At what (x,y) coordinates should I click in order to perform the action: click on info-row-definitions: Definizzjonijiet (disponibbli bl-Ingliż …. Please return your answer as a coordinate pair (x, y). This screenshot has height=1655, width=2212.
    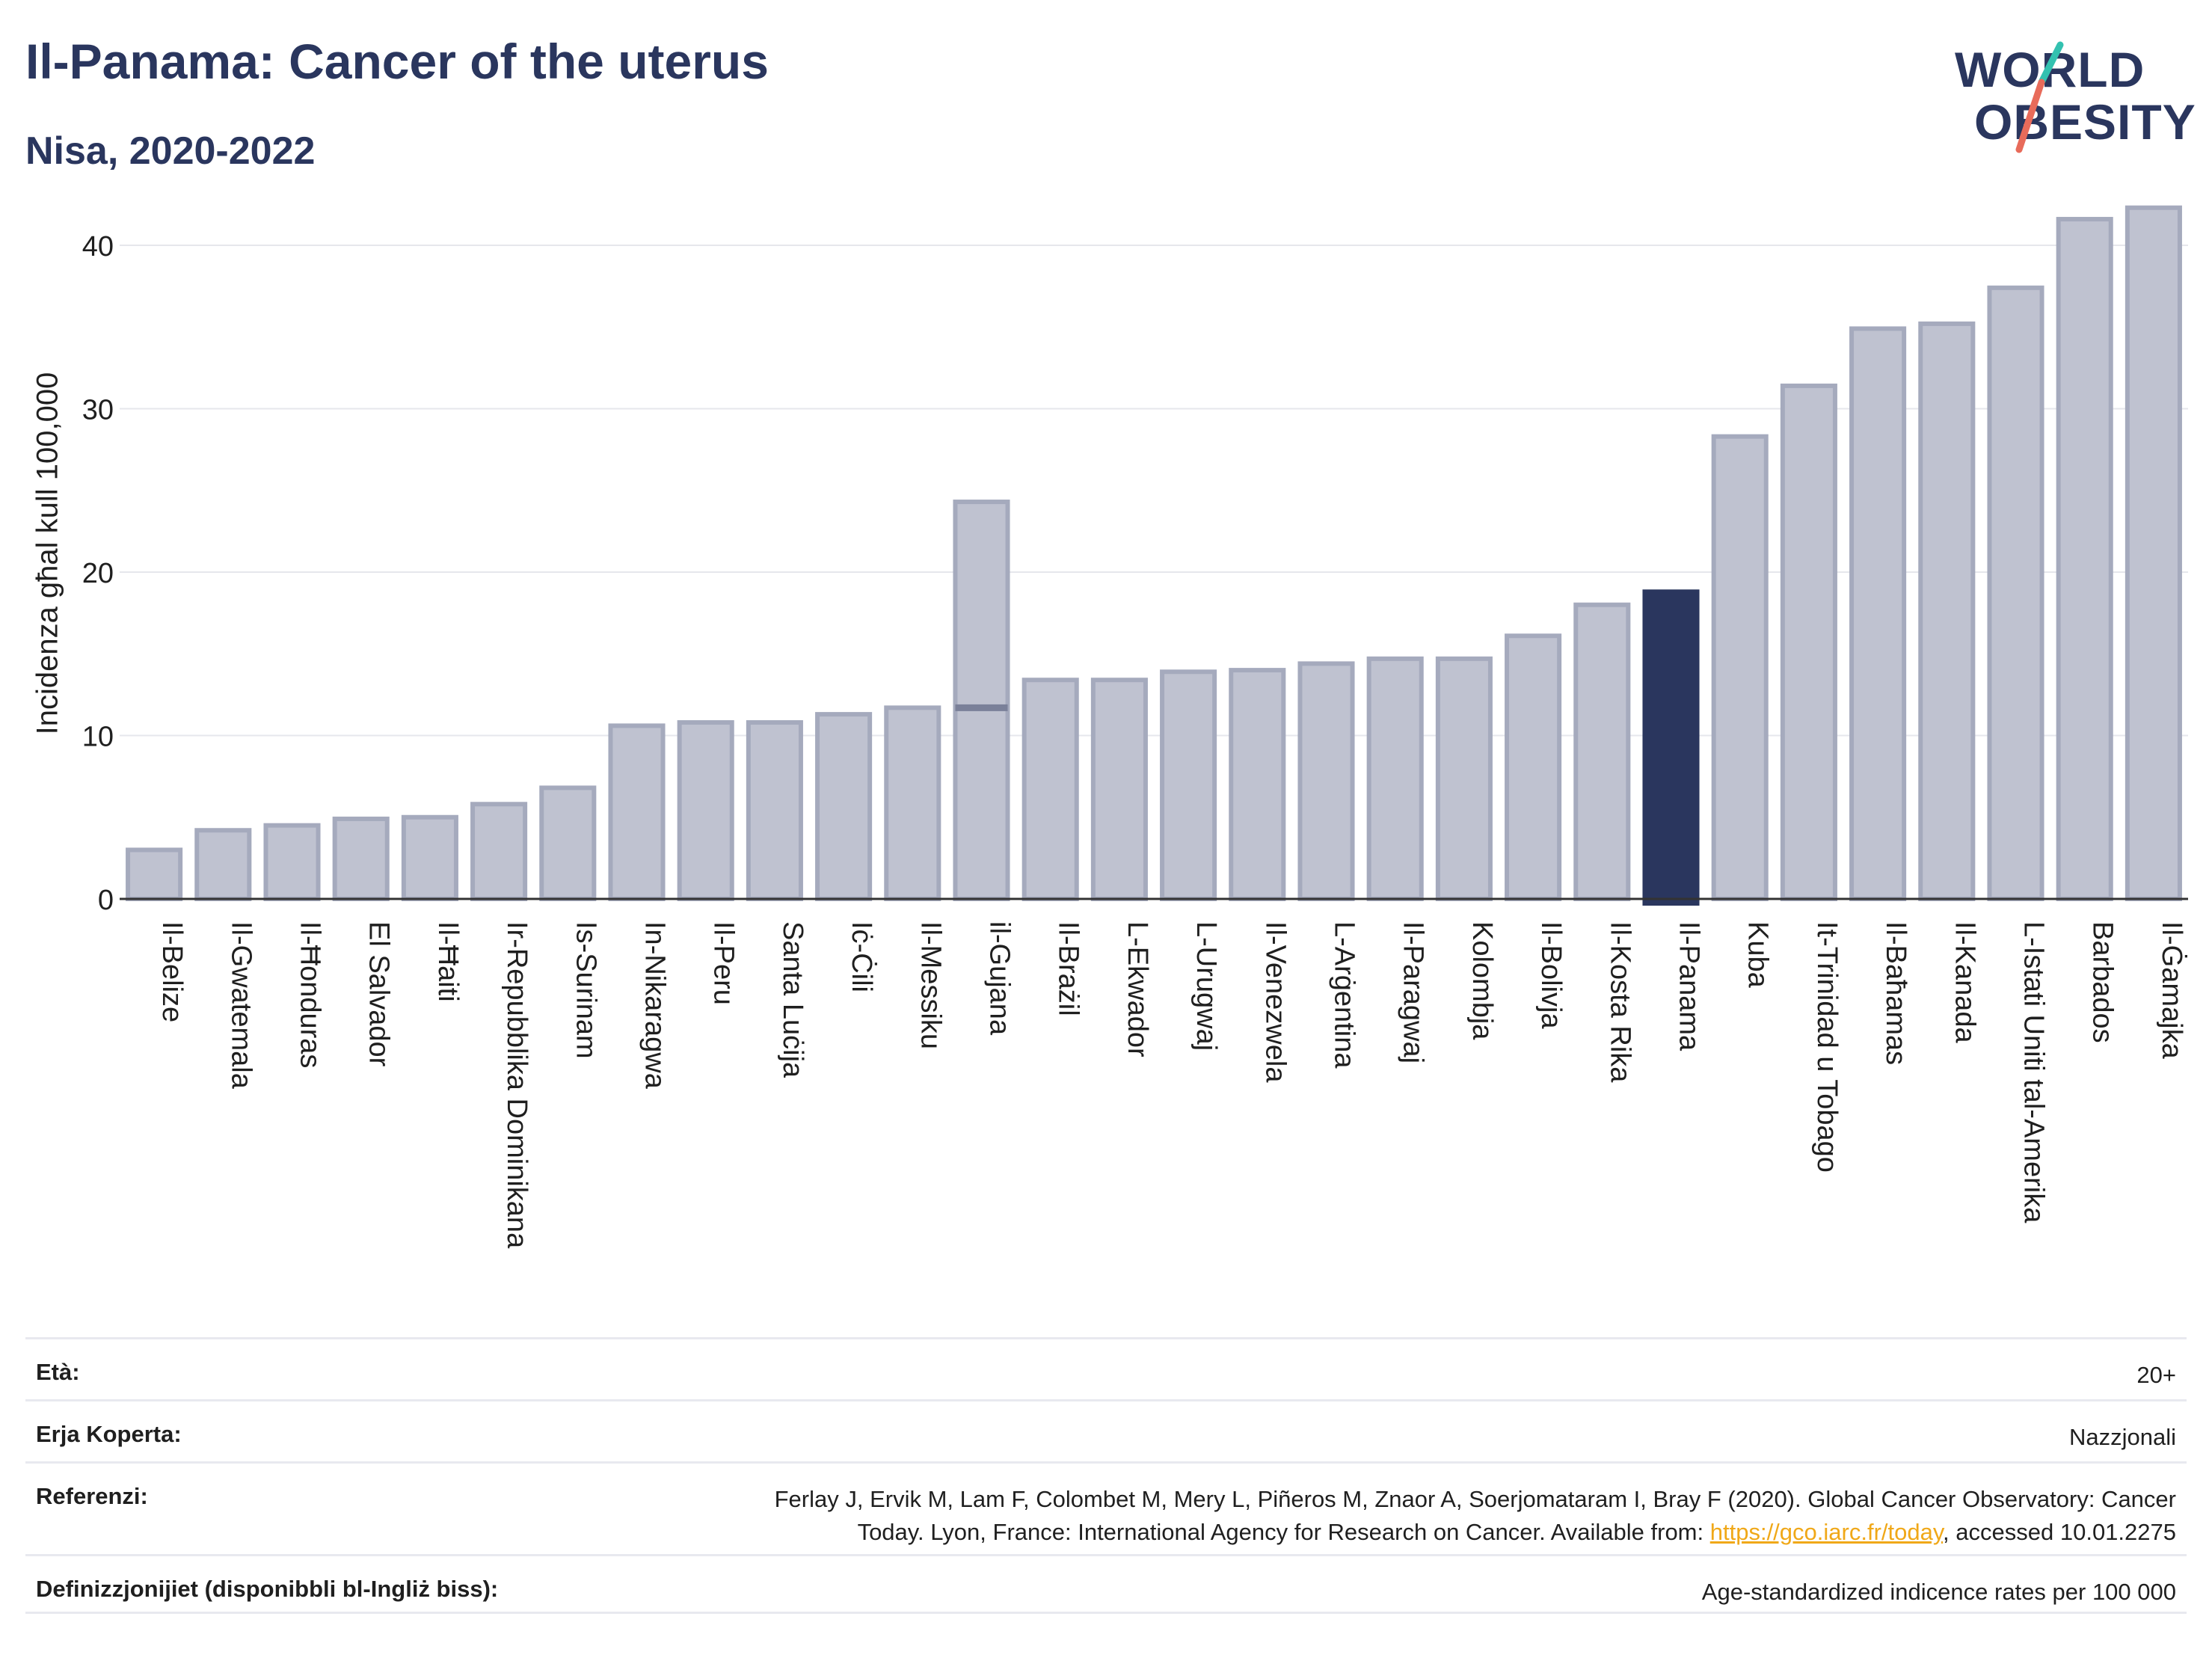
    Looking at the image, I should click on (1106, 1584).